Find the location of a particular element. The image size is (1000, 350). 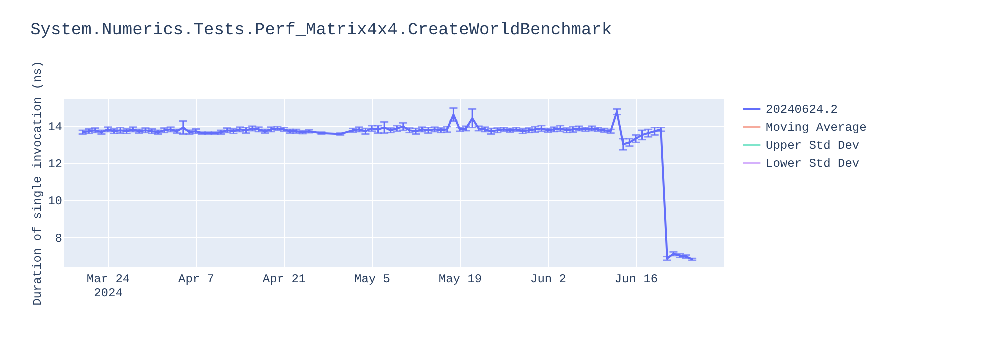

legend-label: 20240624.2 is located at coordinates (802, 110).